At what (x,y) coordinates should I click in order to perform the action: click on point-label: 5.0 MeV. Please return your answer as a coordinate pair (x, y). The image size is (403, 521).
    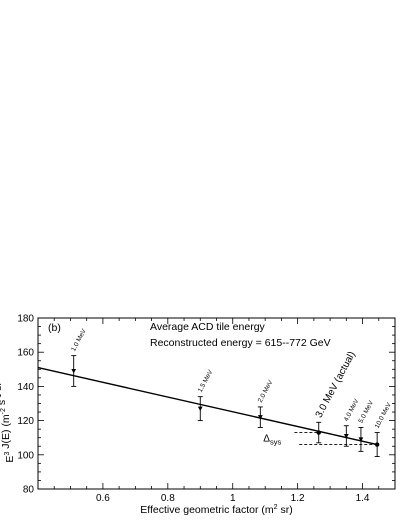
    Looking at the image, I should click on (367, 411).